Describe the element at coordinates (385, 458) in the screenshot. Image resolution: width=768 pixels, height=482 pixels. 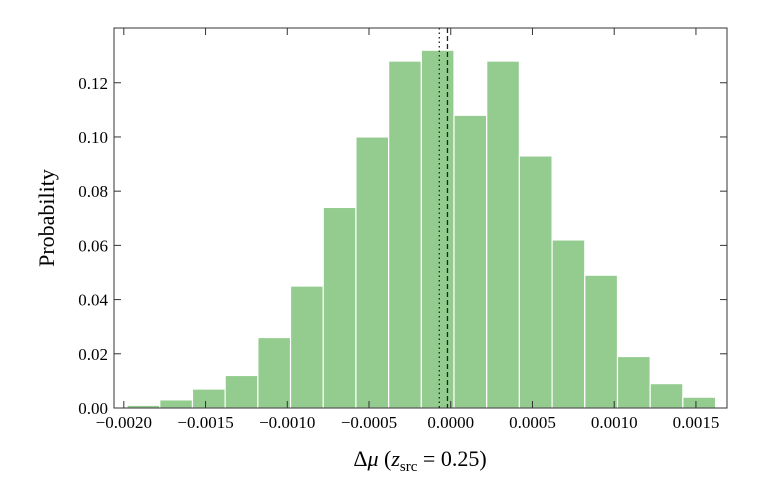
I see `x-label-part: (` at that location.